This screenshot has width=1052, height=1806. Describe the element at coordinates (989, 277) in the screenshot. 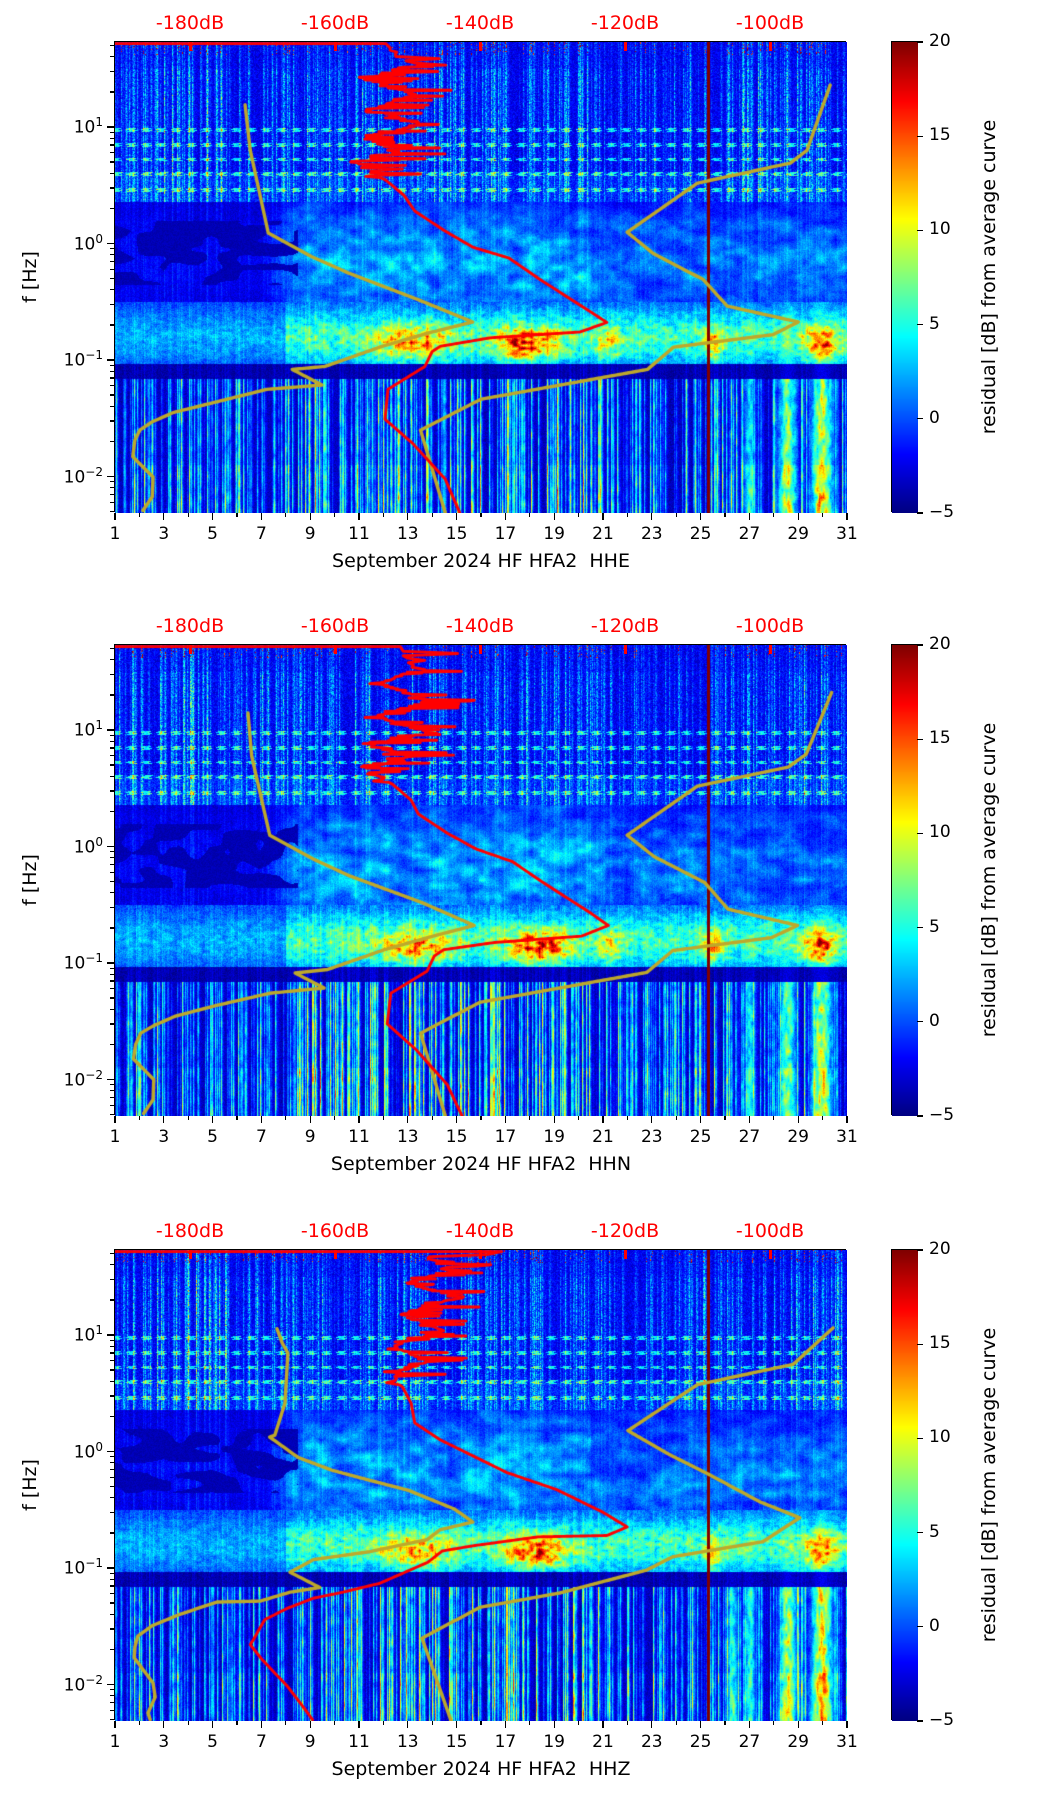

I see `colorbar-label-hhe: residual [dB] from average curve` at that location.